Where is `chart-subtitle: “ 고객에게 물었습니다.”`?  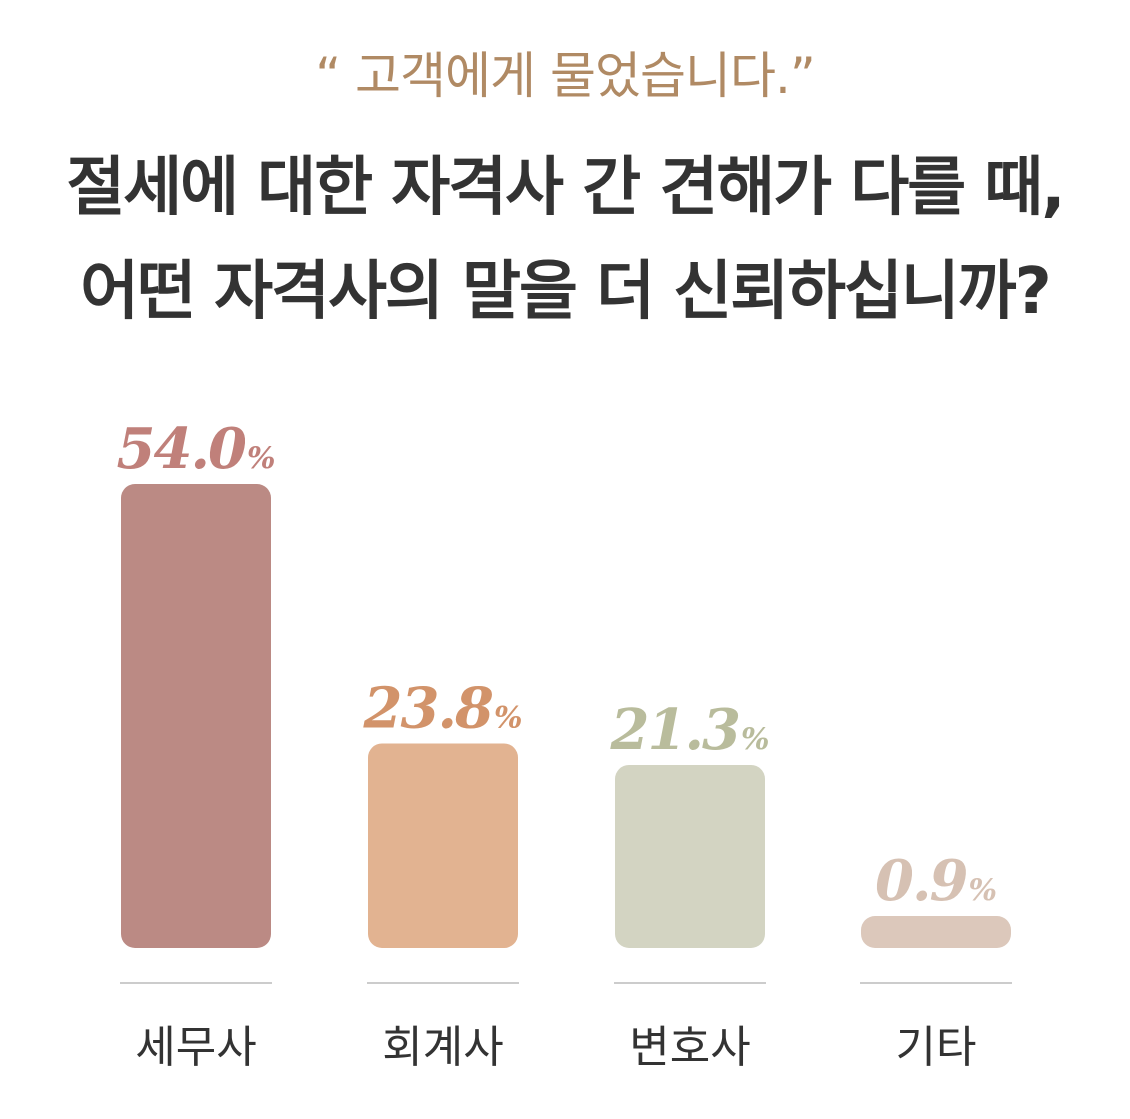
chart-subtitle: “ 고객에게 물었습니다.” is located at coordinates (565, 76).